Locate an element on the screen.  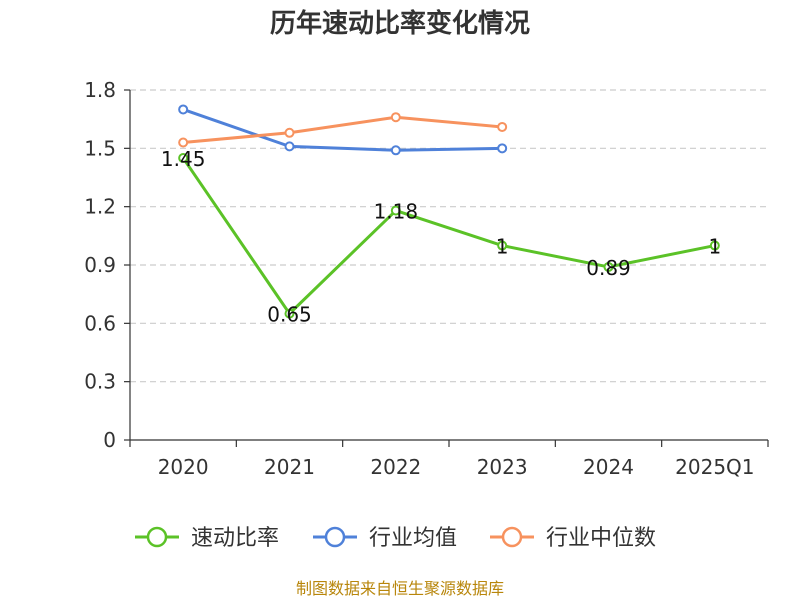
x-tick-label: 2021 is located at coordinates (289, 467).